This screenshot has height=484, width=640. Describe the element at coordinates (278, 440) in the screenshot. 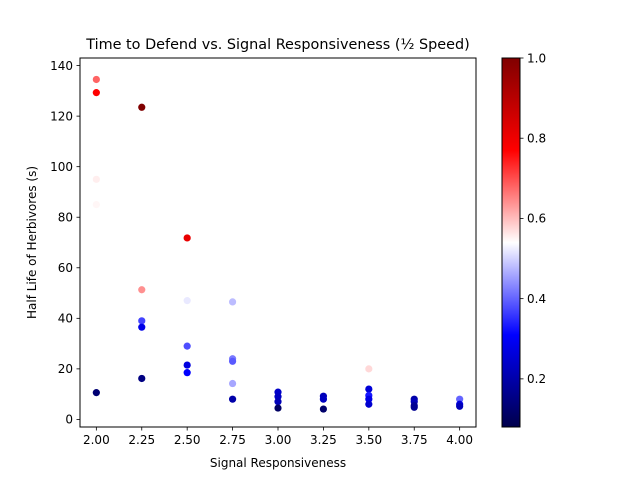

I see `x-tick-label: 3.00` at that location.